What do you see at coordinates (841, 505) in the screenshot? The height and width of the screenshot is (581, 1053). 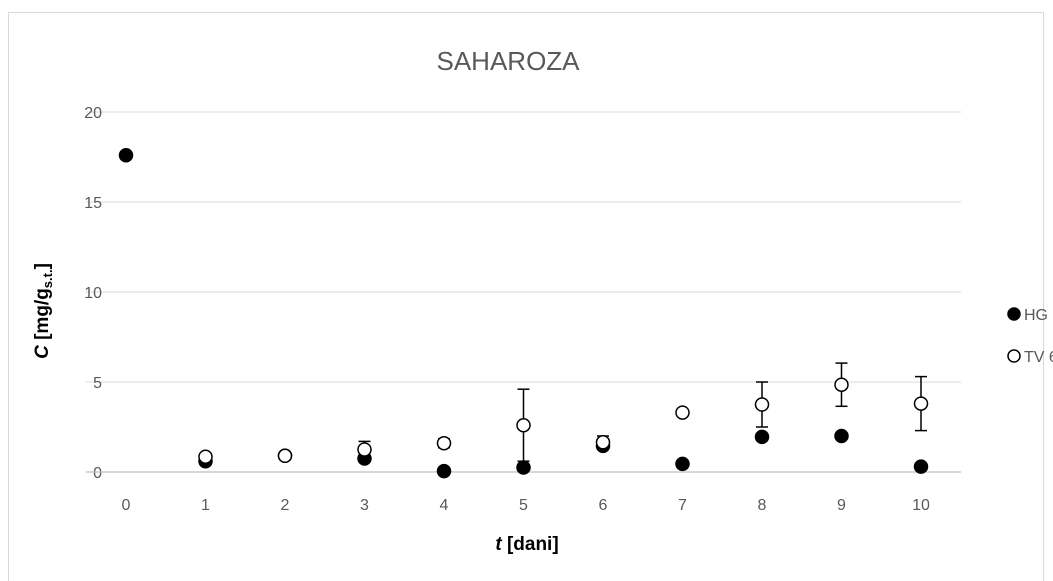 I see `x-tick-label-9: 9` at bounding box center [841, 505].